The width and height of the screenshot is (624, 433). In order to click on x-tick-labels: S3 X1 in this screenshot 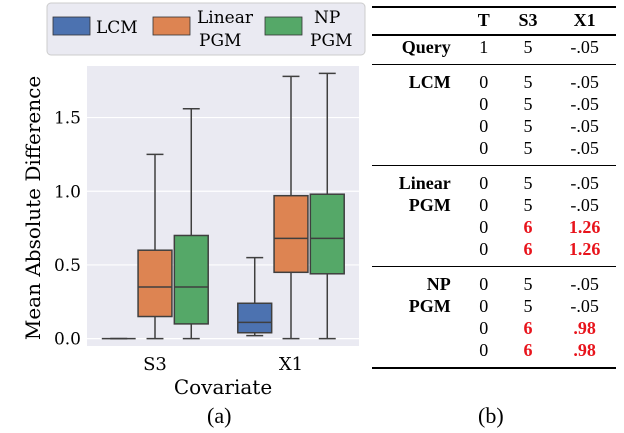, I will do `click(223, 364)`.